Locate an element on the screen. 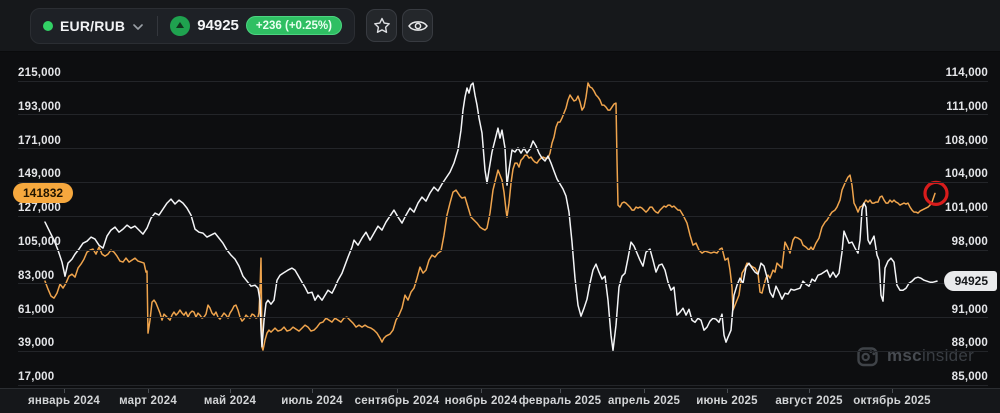 The height and width of the screenshot is (413, 1000). right-axis-tick-label: 88,000 is located at coordinates (969, 343).